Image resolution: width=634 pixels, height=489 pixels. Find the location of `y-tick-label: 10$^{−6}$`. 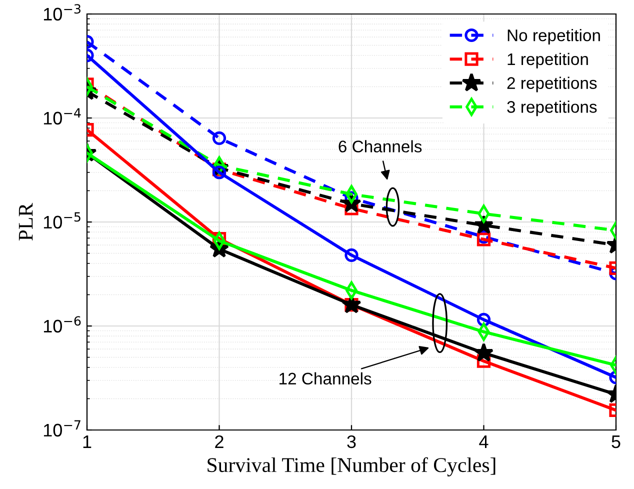

y-tick-label: 10$^{−6}$ is located at coordinates (62, 324).